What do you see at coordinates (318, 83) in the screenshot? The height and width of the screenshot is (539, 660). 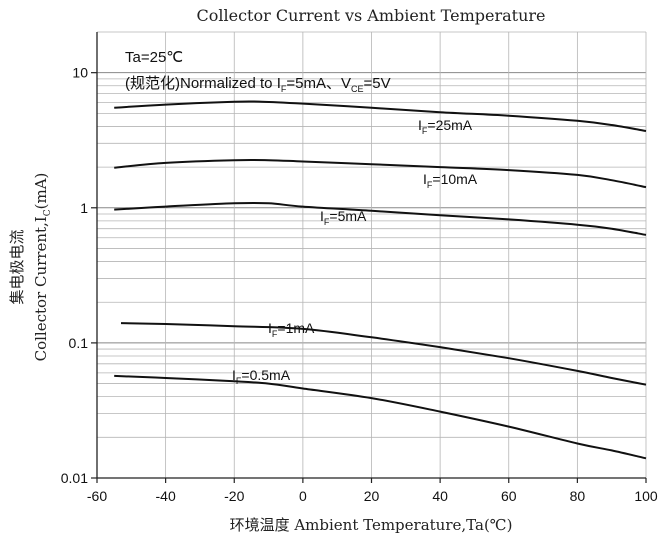 I see `note-normalized-mid: =5mA、V` at bounding box center [318, 83].